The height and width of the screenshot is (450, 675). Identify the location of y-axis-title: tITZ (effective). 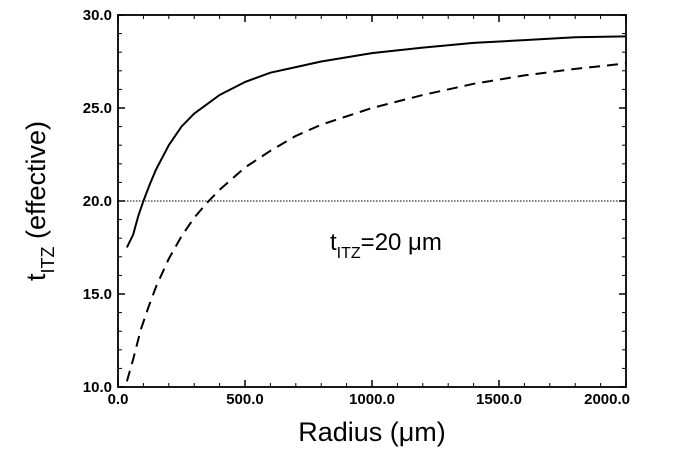
(39, 201).